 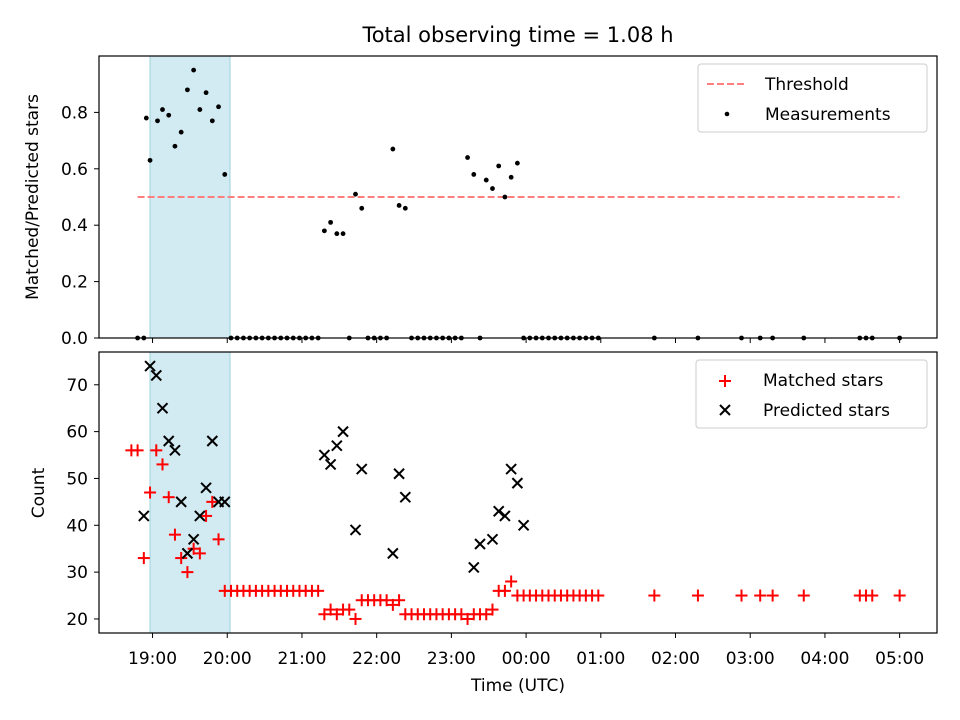 I want to click on ratio-y-ticks: 0.0 0.2 0.4 0.6 0.8, so click(x=80, y=226).